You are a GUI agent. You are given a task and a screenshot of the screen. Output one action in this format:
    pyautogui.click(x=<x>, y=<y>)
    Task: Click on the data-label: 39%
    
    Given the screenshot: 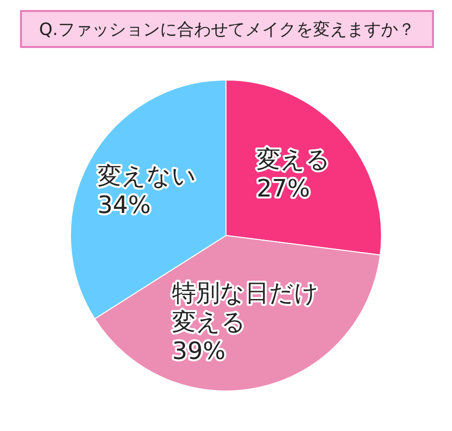 What is the action you would take?
    pyautogui.click(x=199, y=350)
    